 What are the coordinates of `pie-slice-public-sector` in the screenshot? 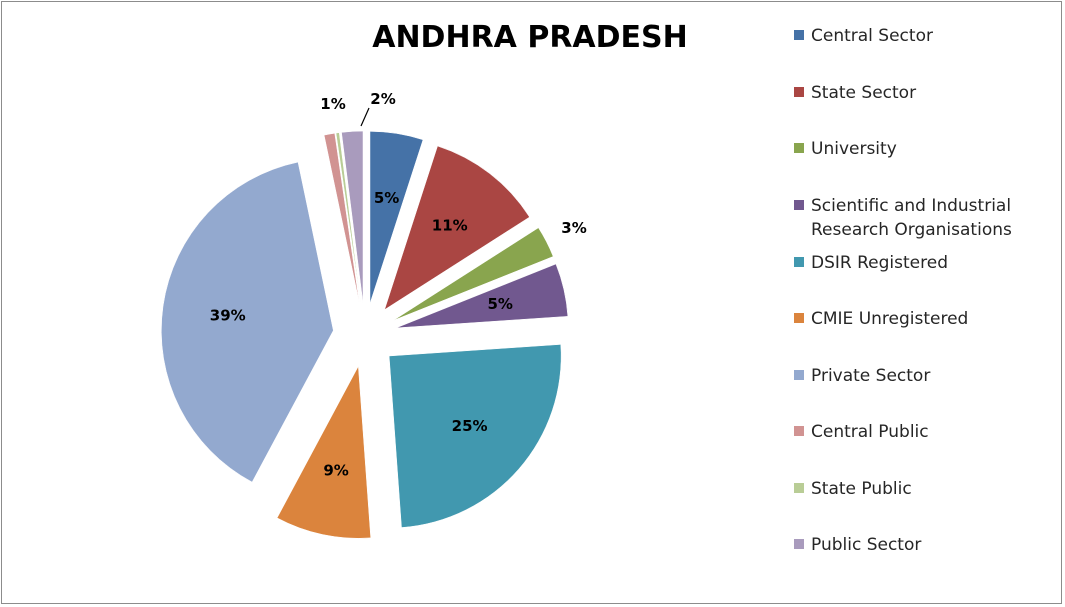 It's located at (352, 217).